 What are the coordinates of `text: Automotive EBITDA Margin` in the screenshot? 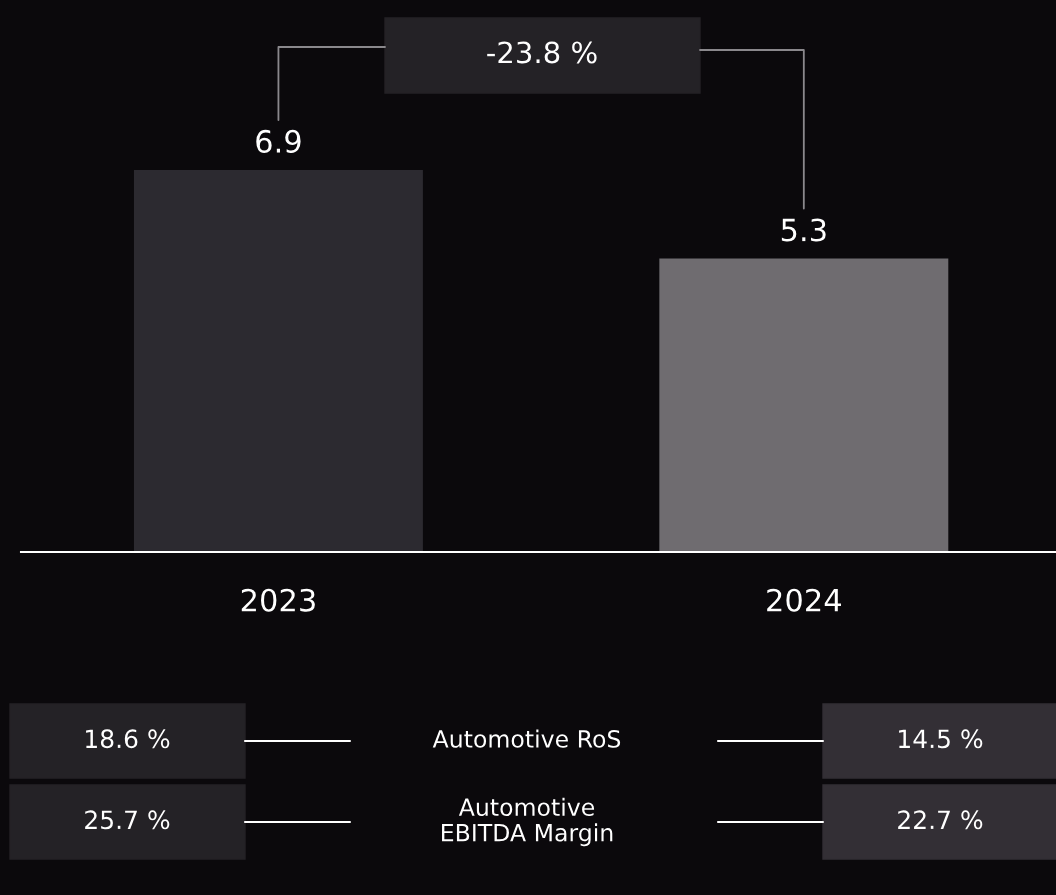 It's located at (527, 822).